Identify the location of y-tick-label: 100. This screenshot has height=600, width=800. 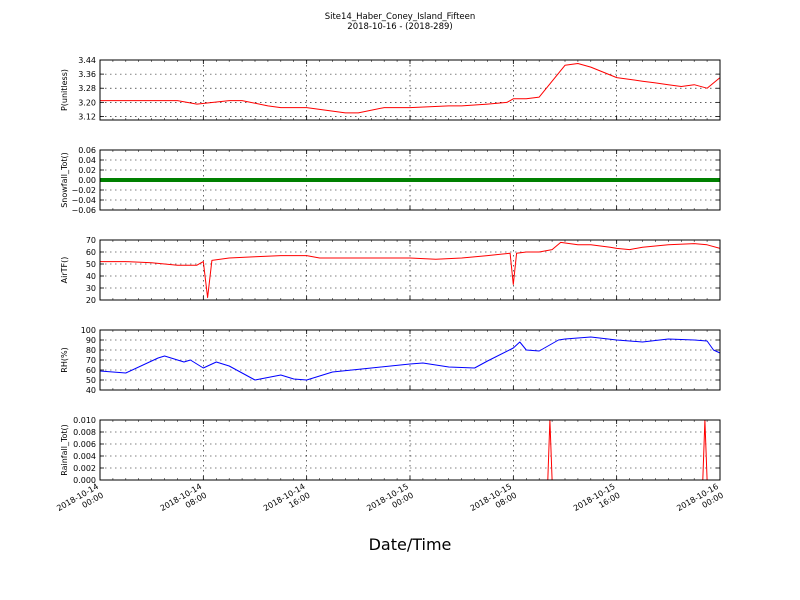
(88, 330).